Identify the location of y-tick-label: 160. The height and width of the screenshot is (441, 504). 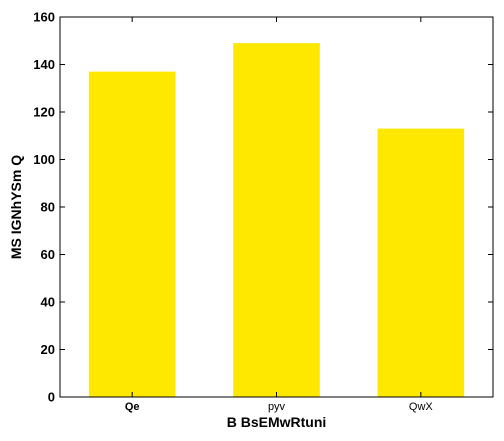
(44, 17).